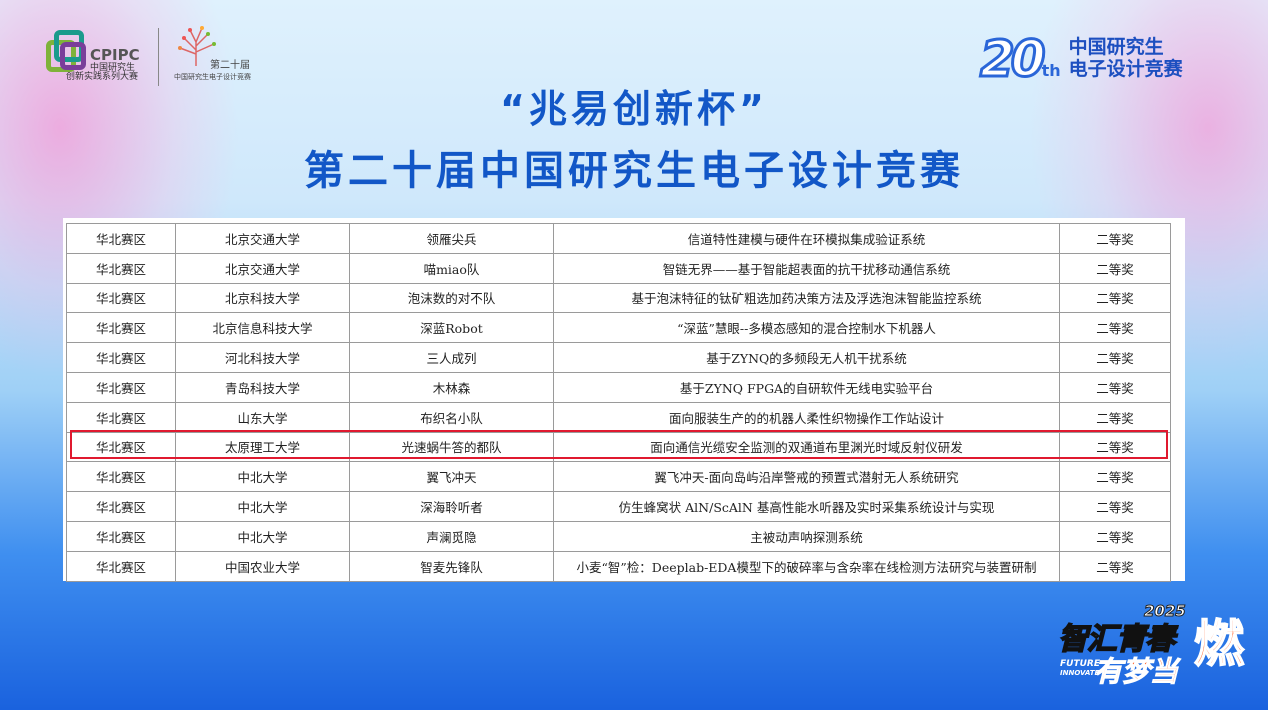  What do you see at coordinates (66, 50) in the screenshot?
I see `cpipc-mark-icon` at bounding box center [66, 50].